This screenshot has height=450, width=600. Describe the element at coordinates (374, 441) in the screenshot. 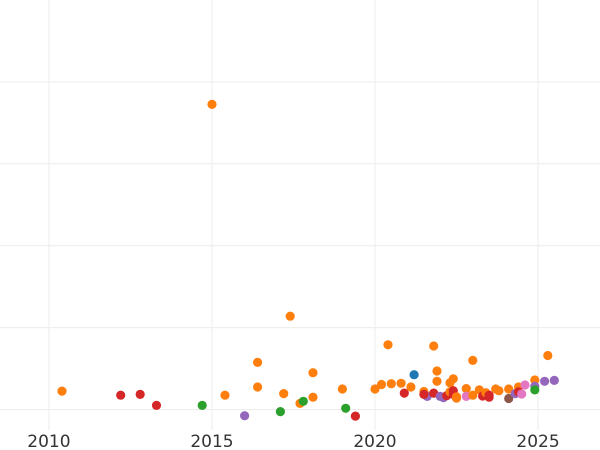

I see `x-tick-label: 2020` at that location.